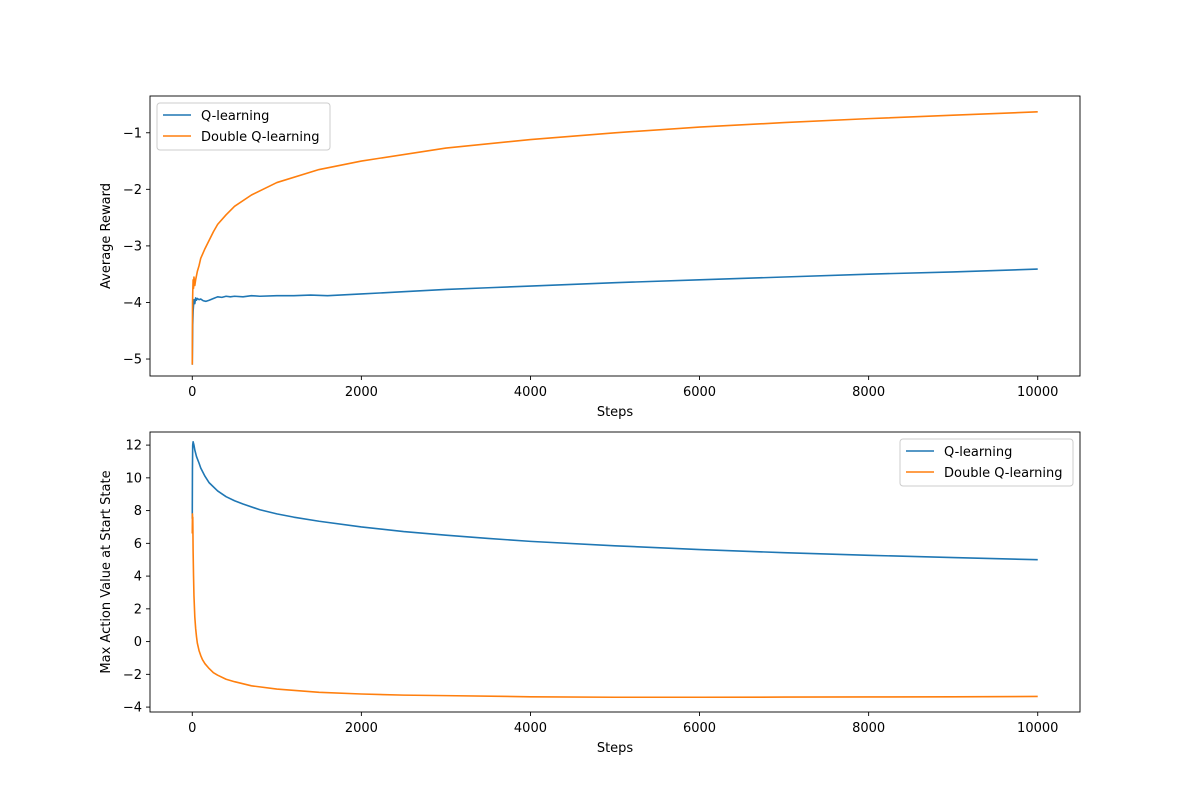 This screenshot has height=800, width=1200. What do you see at coordinates (138, 544) in the screenshot?
I see `y-tick-label: 6` at bounding box center [138, 544].